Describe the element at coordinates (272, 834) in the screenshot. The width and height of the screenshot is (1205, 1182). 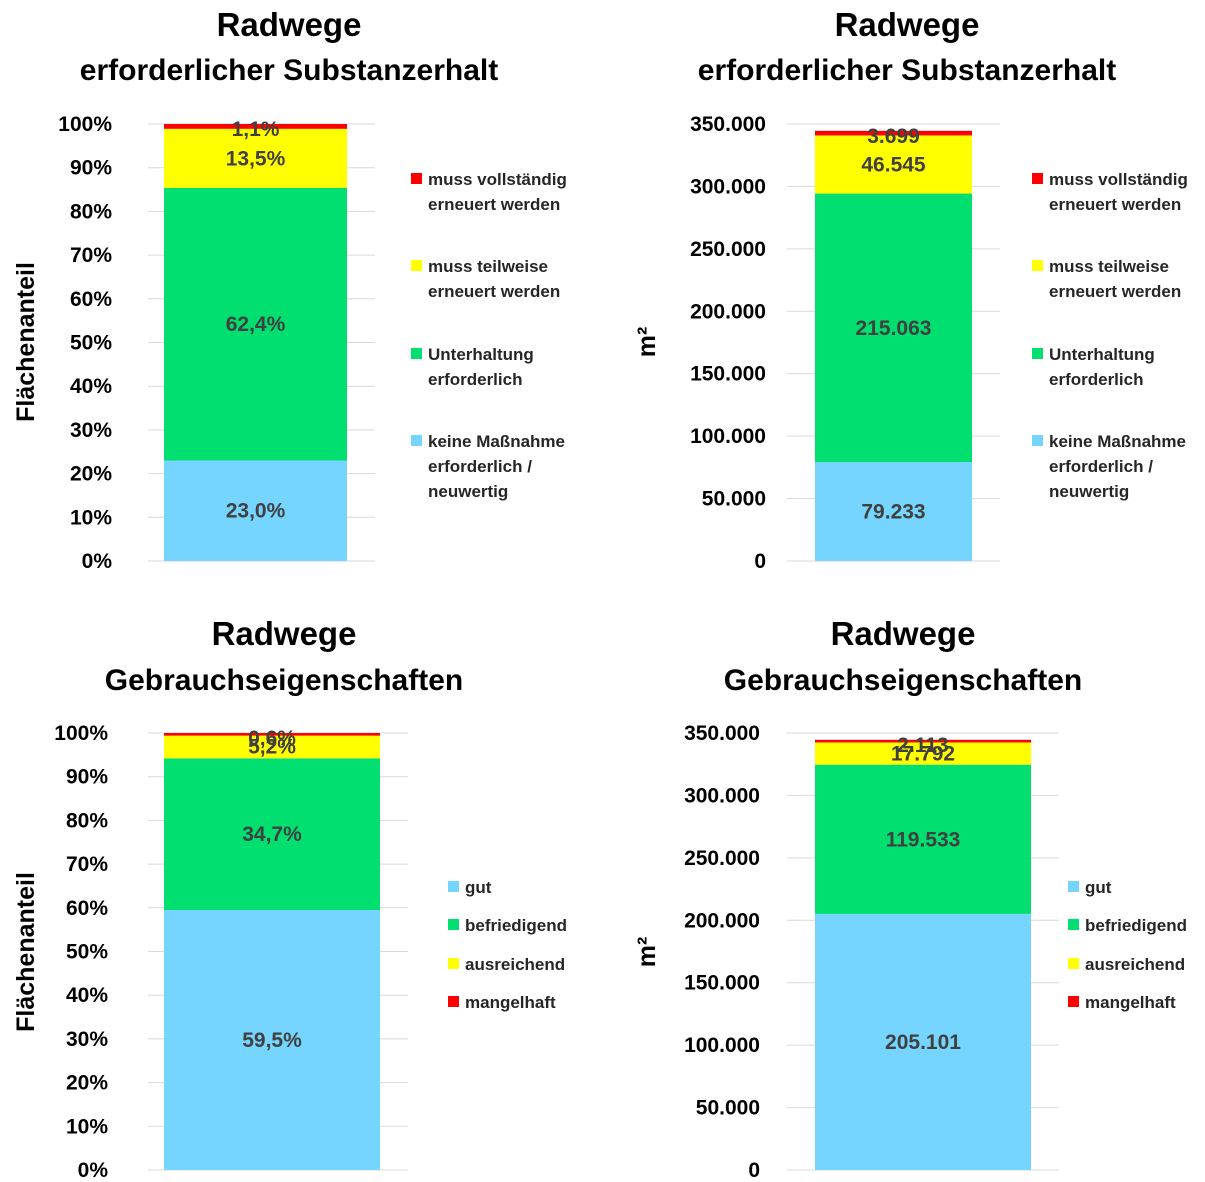
I see `bar-segment-befriedigend` at that location.